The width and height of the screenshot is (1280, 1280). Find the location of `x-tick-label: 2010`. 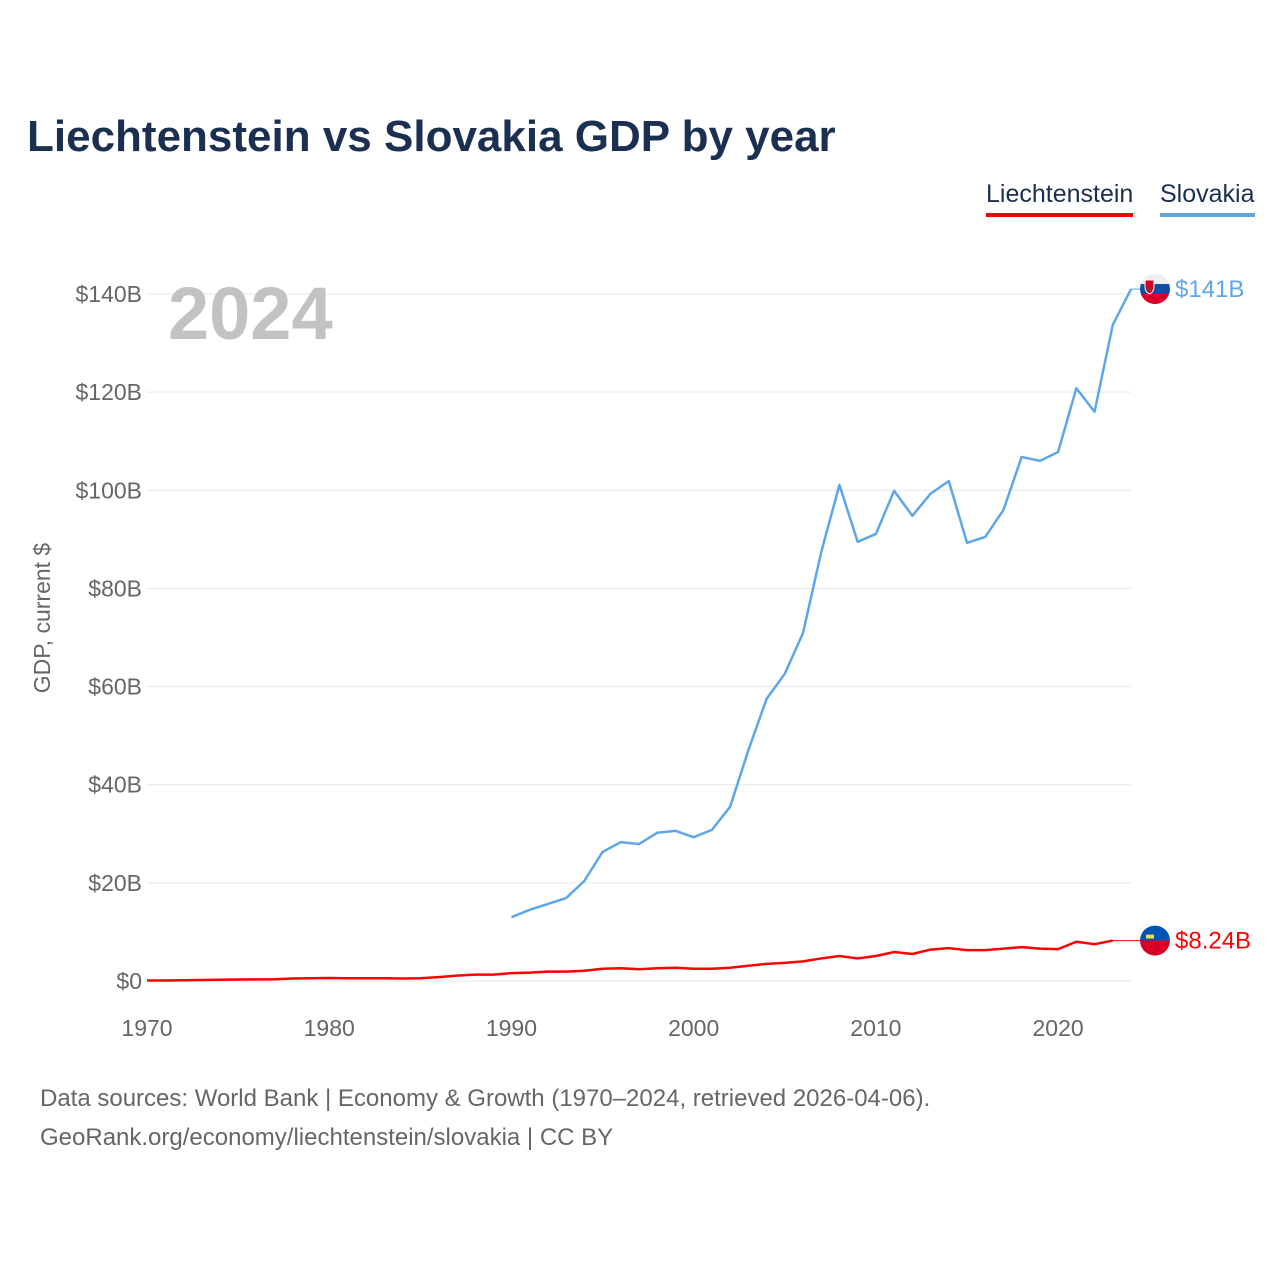

x-tick-label: 2010 is located at coordinates (875, 1028).